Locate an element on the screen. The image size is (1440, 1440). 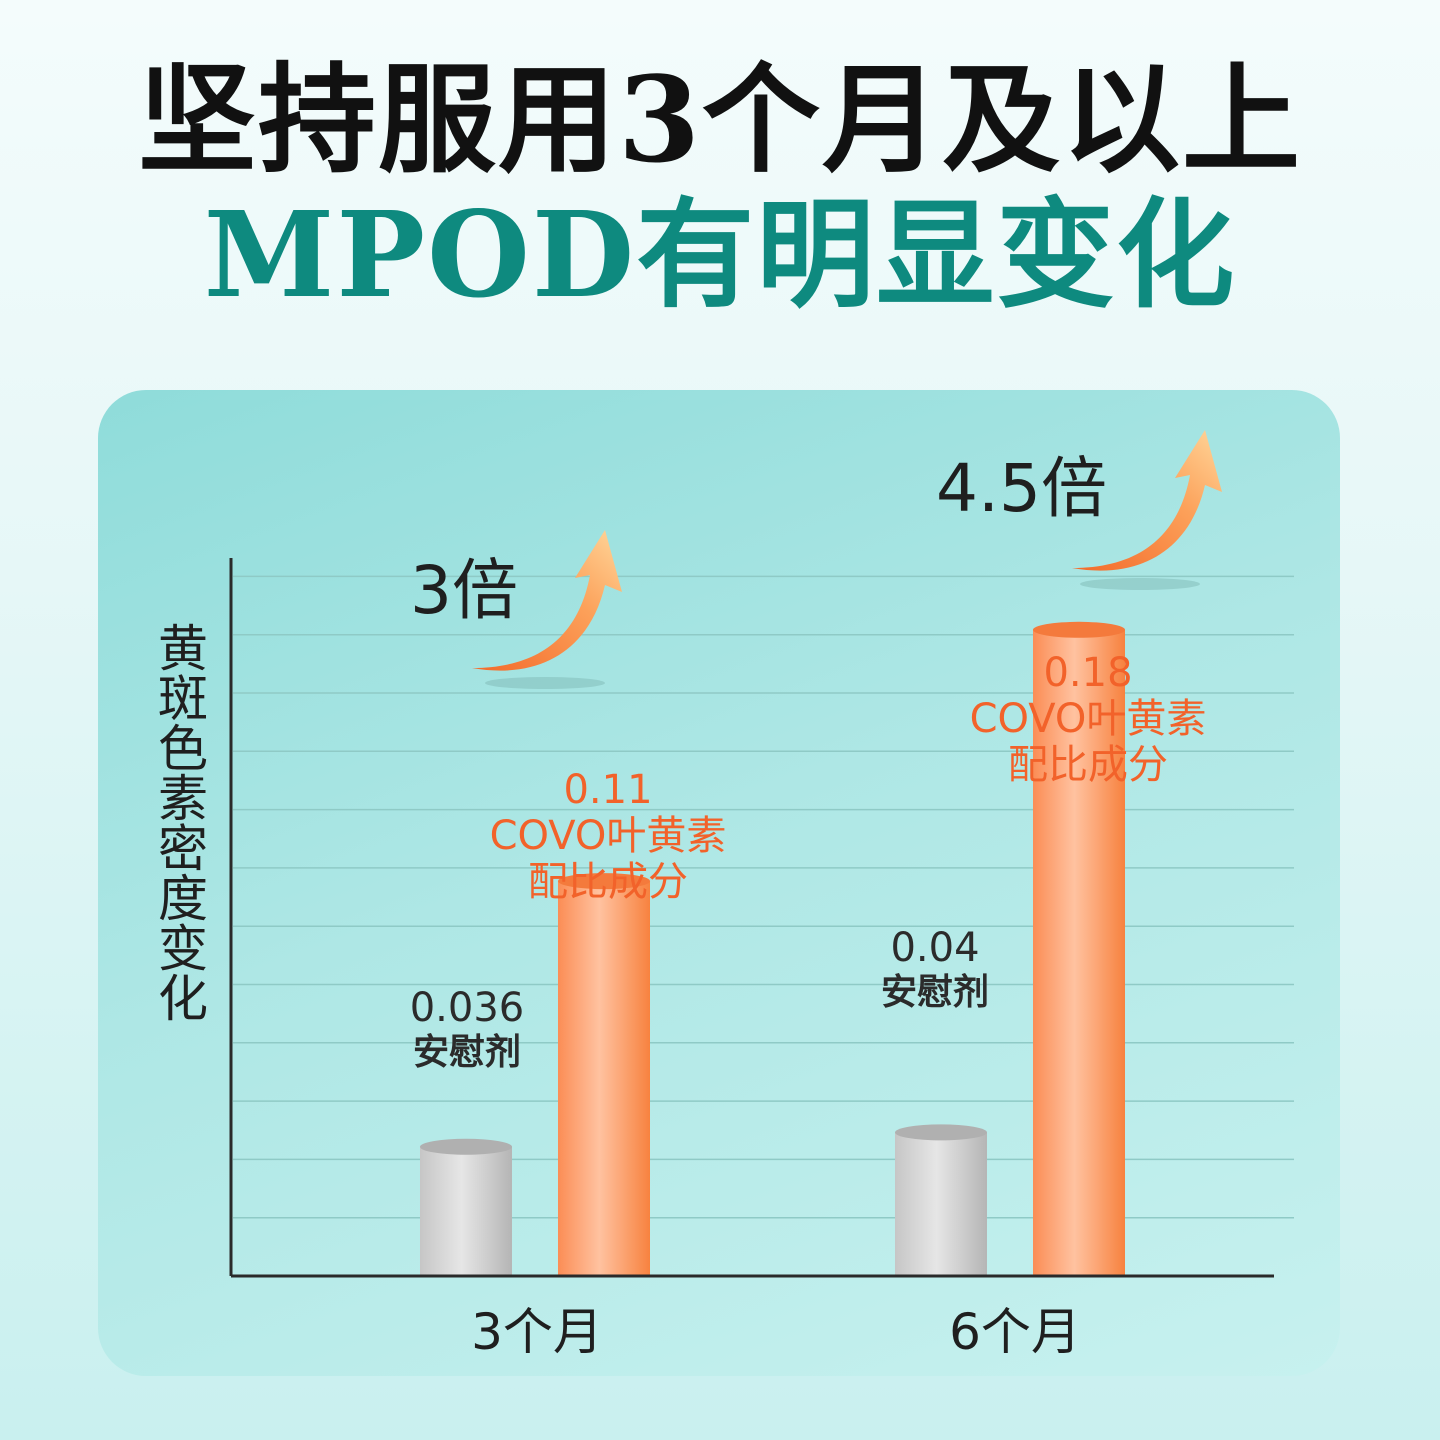
headline-line-1: 坚持服用3个月及以上 is located at coordinates (720, 119).